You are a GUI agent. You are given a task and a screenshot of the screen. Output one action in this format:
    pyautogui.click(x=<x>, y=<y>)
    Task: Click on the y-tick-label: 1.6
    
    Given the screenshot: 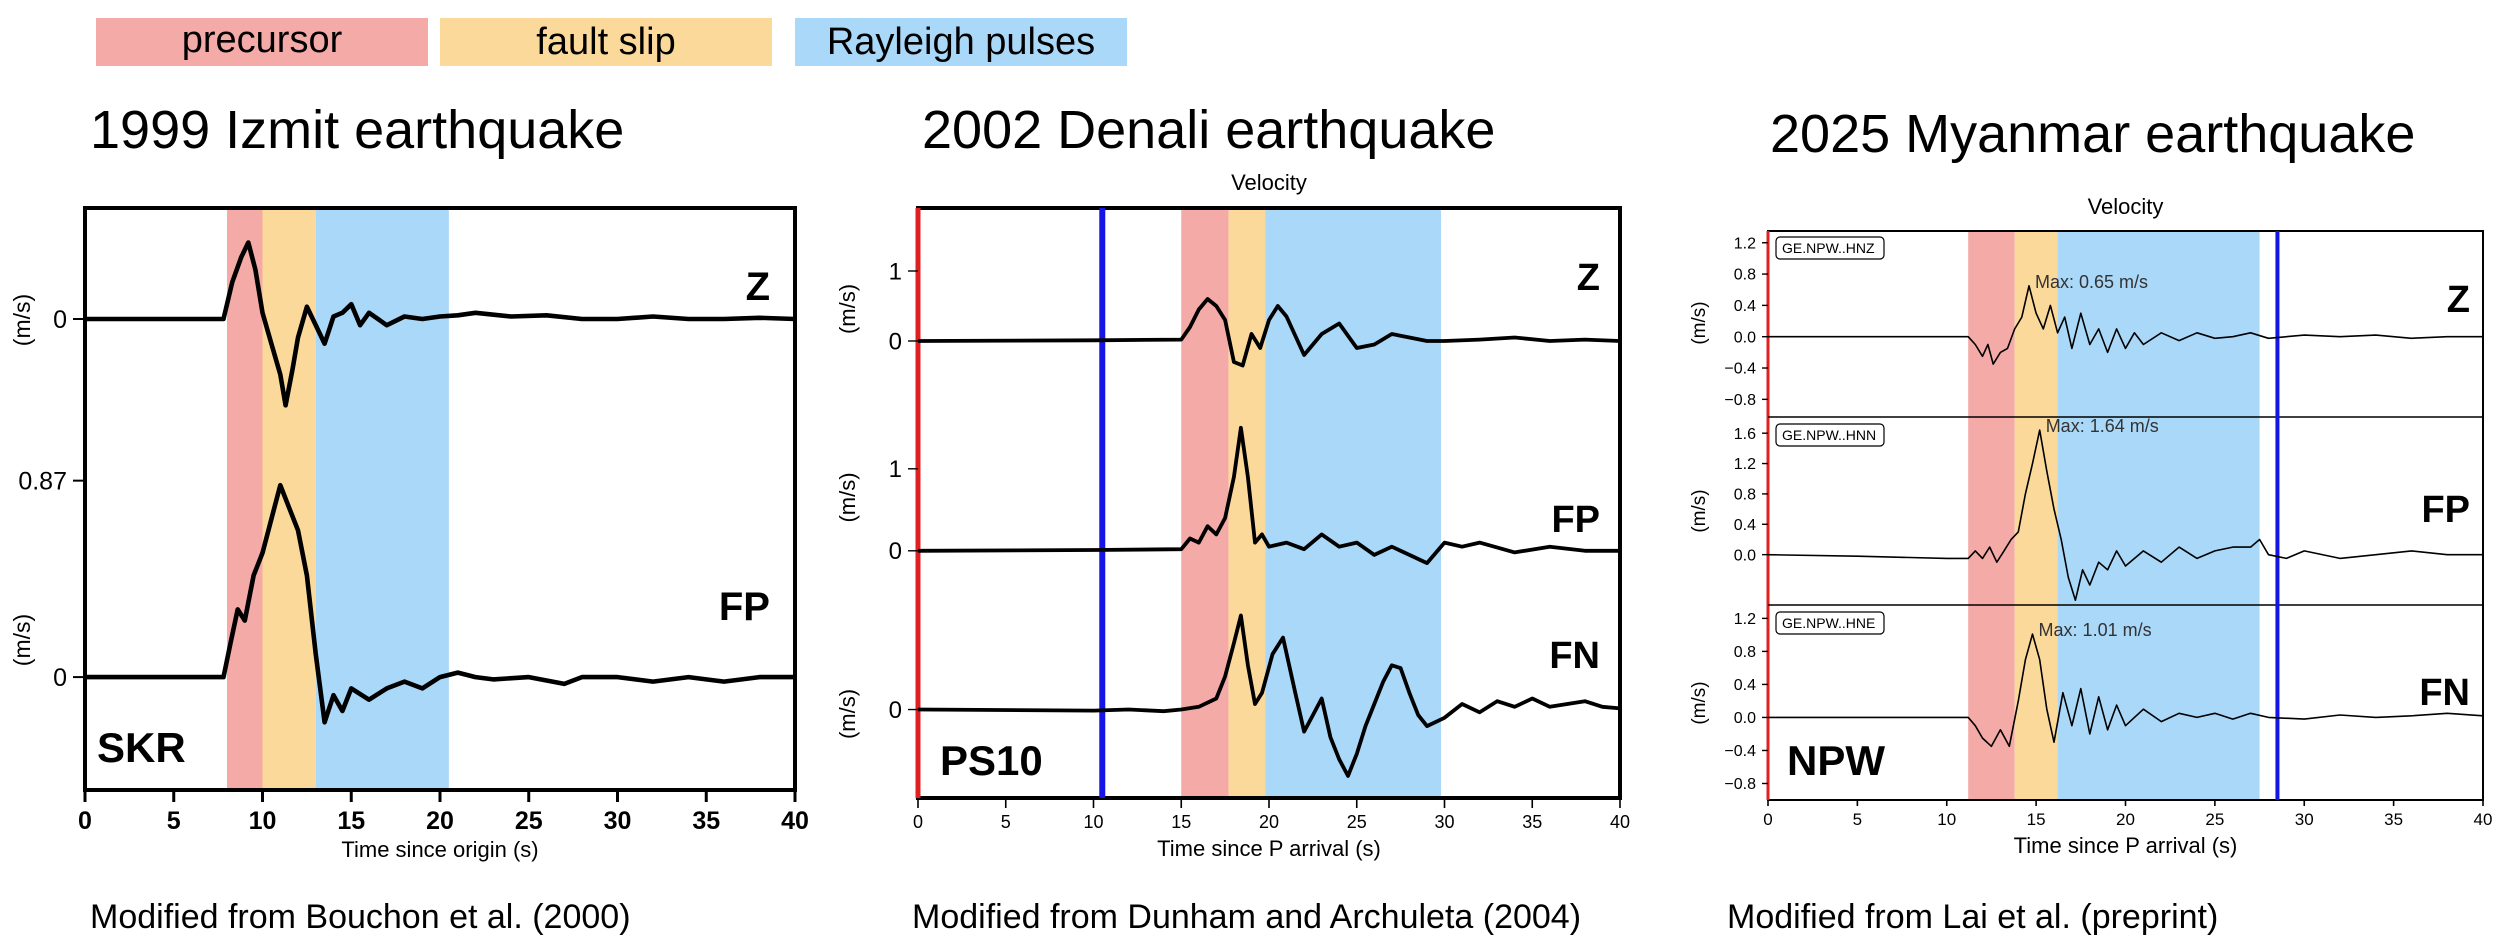 What is the action you would take?
    pyautogui.click(x=1745, y=434)
    